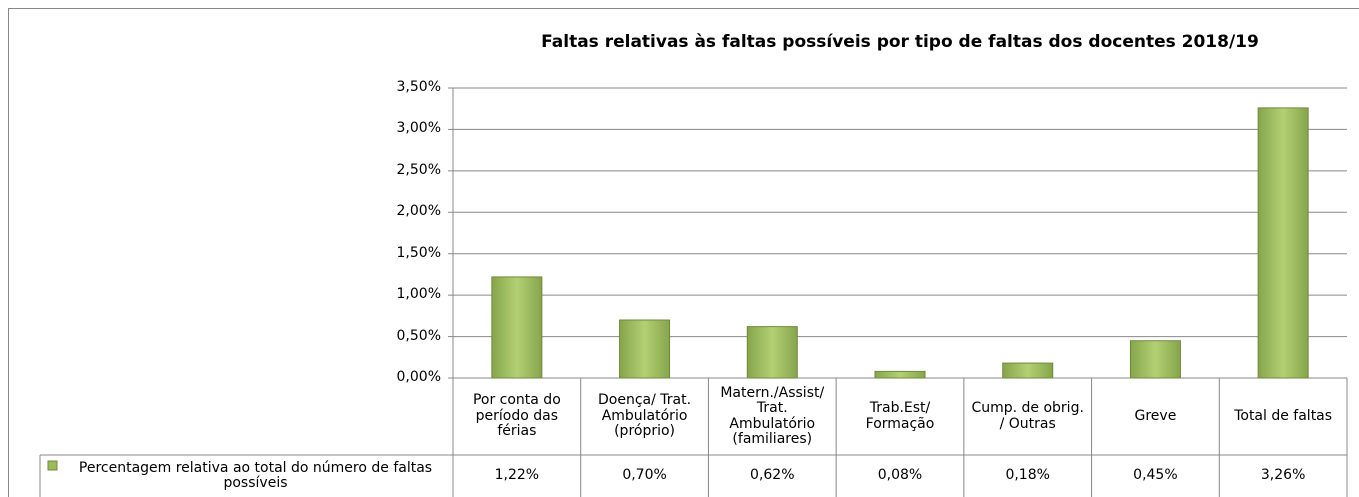 This screenshot has width=1359, height=497. Describe the element at coordinates (418, 377) in the screenshot. I see `y-tick-label: 0,00%` at that location.